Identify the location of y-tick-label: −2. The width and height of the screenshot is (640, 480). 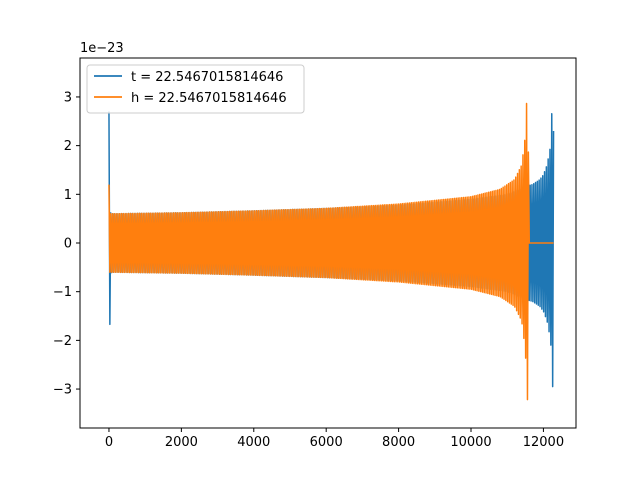
(62, 341).